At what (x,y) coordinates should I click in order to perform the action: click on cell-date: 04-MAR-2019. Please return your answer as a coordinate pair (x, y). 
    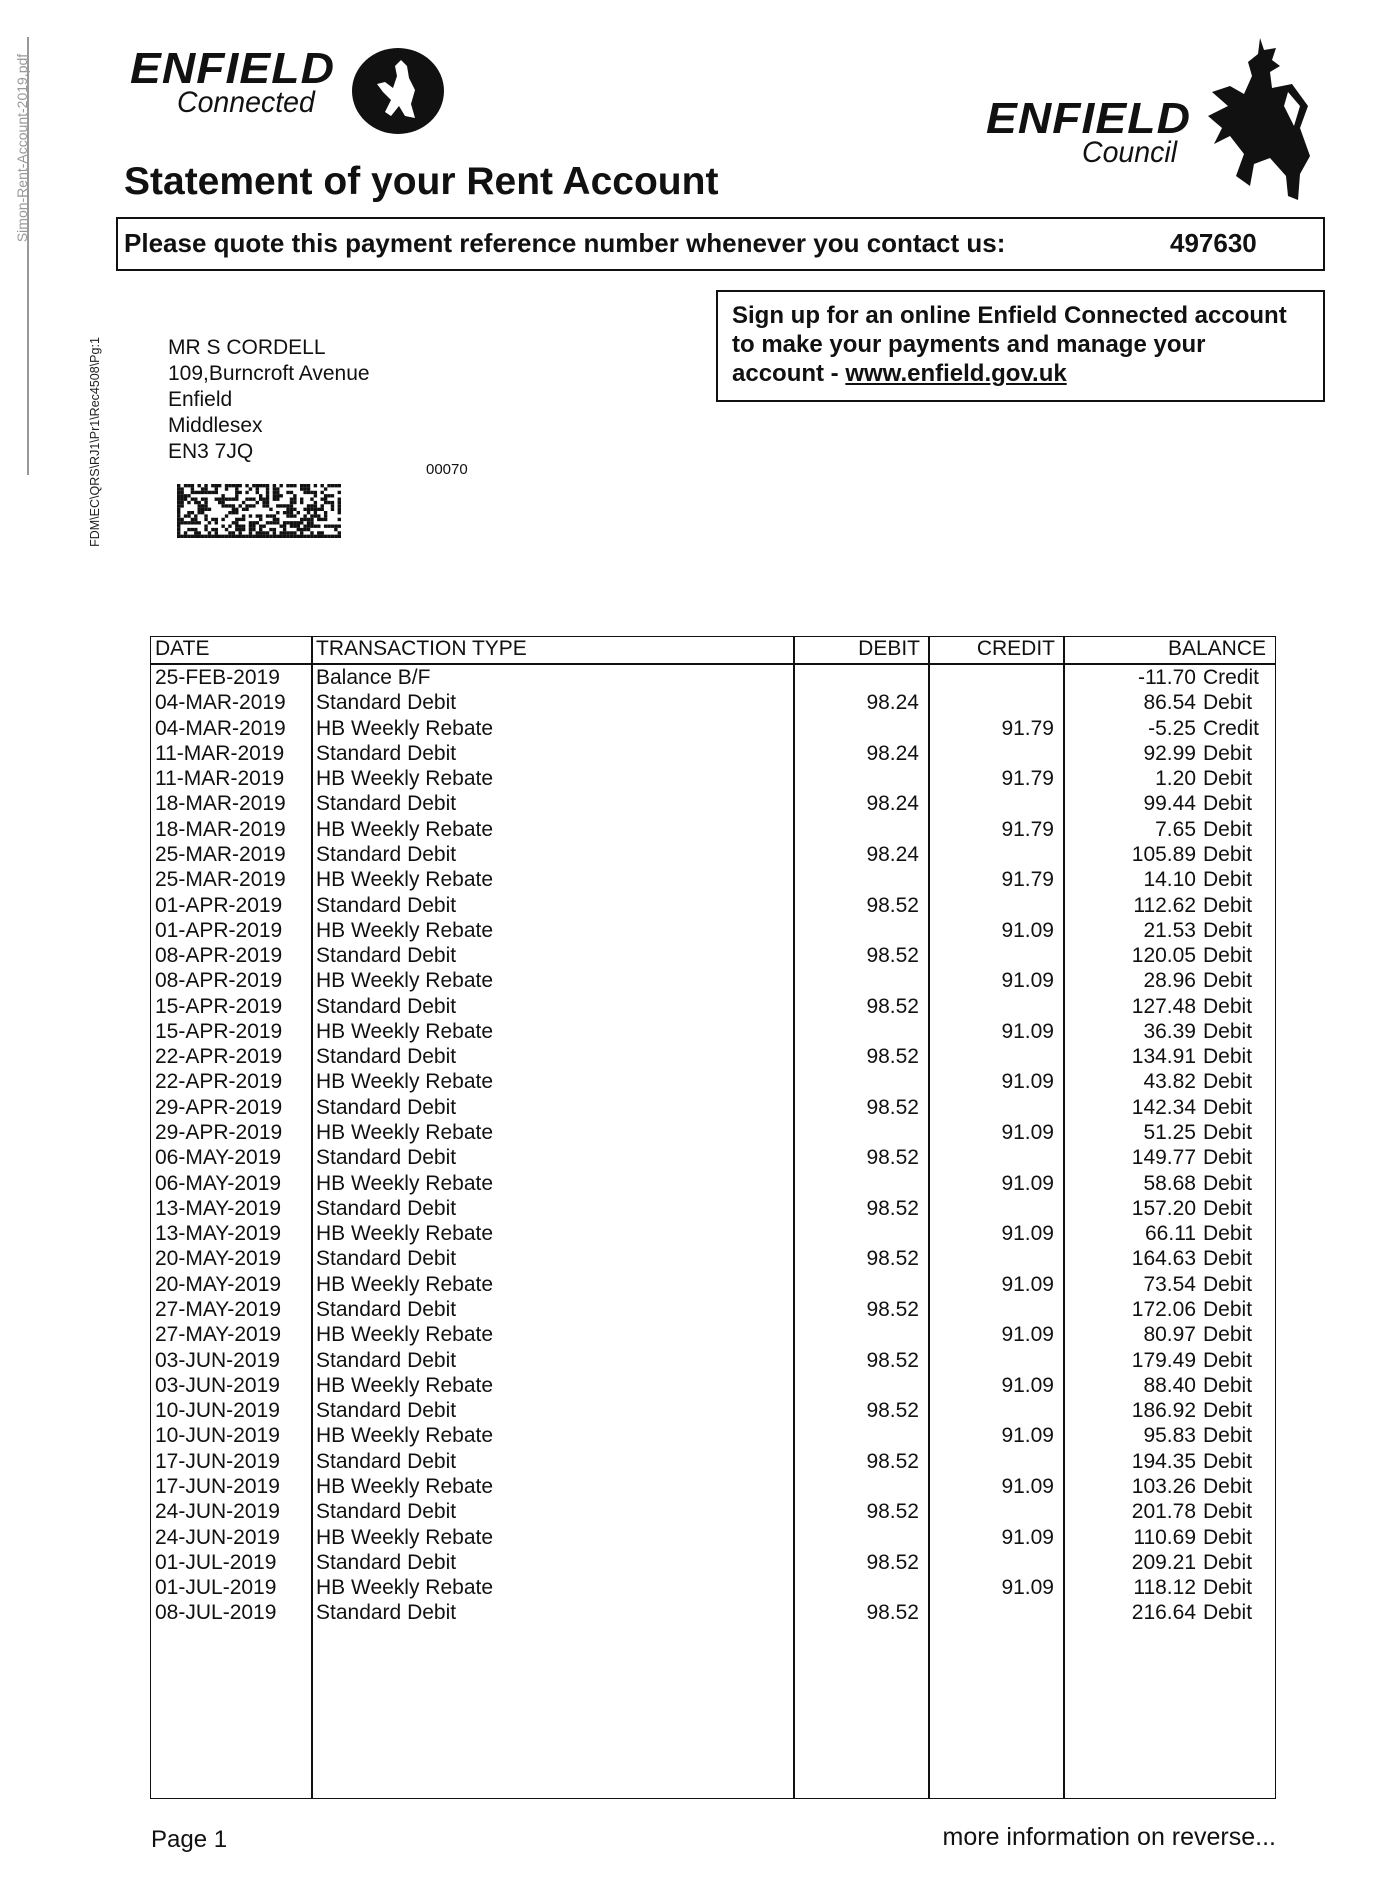
    Looking at the image, I should click on (220, 728).